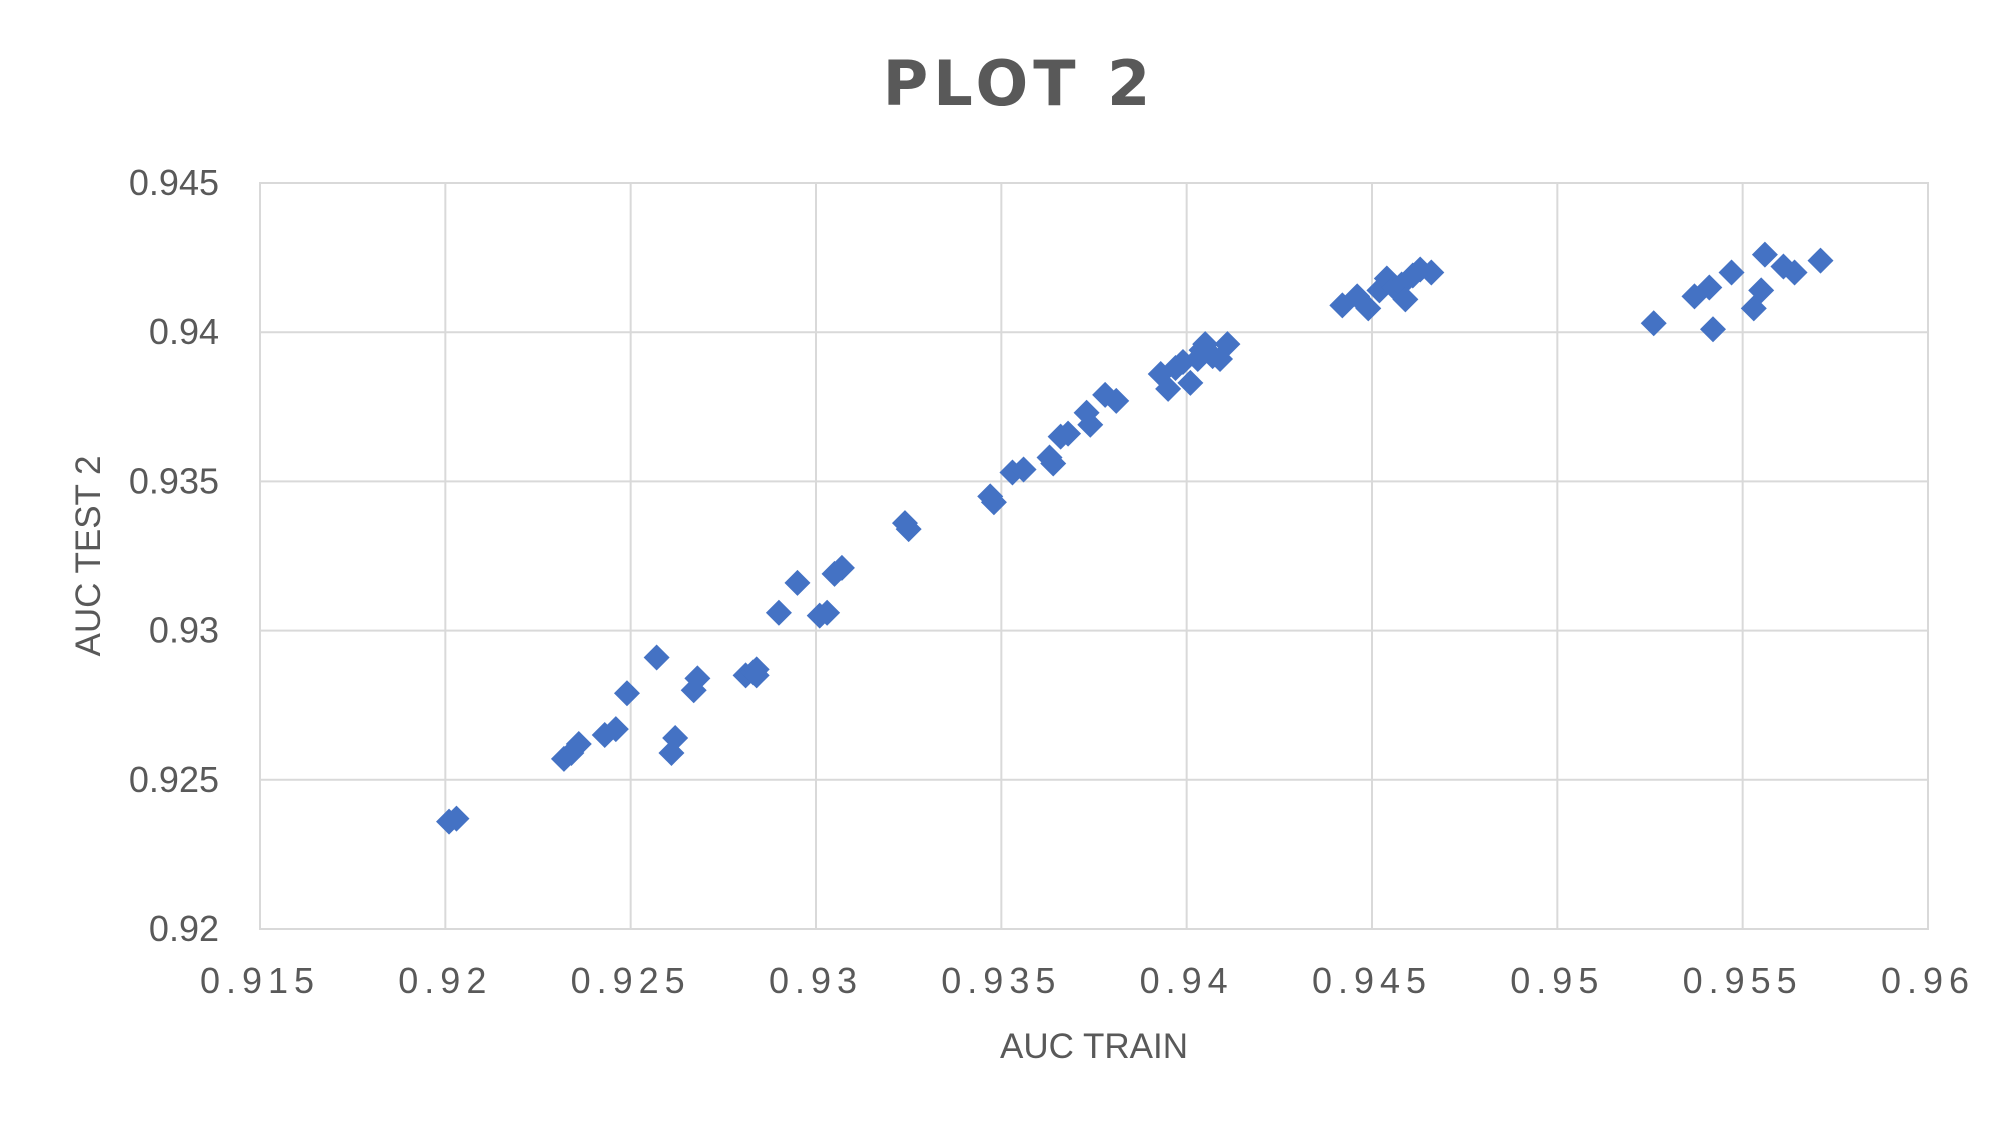 The width and height of the screenshot is (2007, 1132). I want to click on y-tick-label: 0.94, so click(184, 331).